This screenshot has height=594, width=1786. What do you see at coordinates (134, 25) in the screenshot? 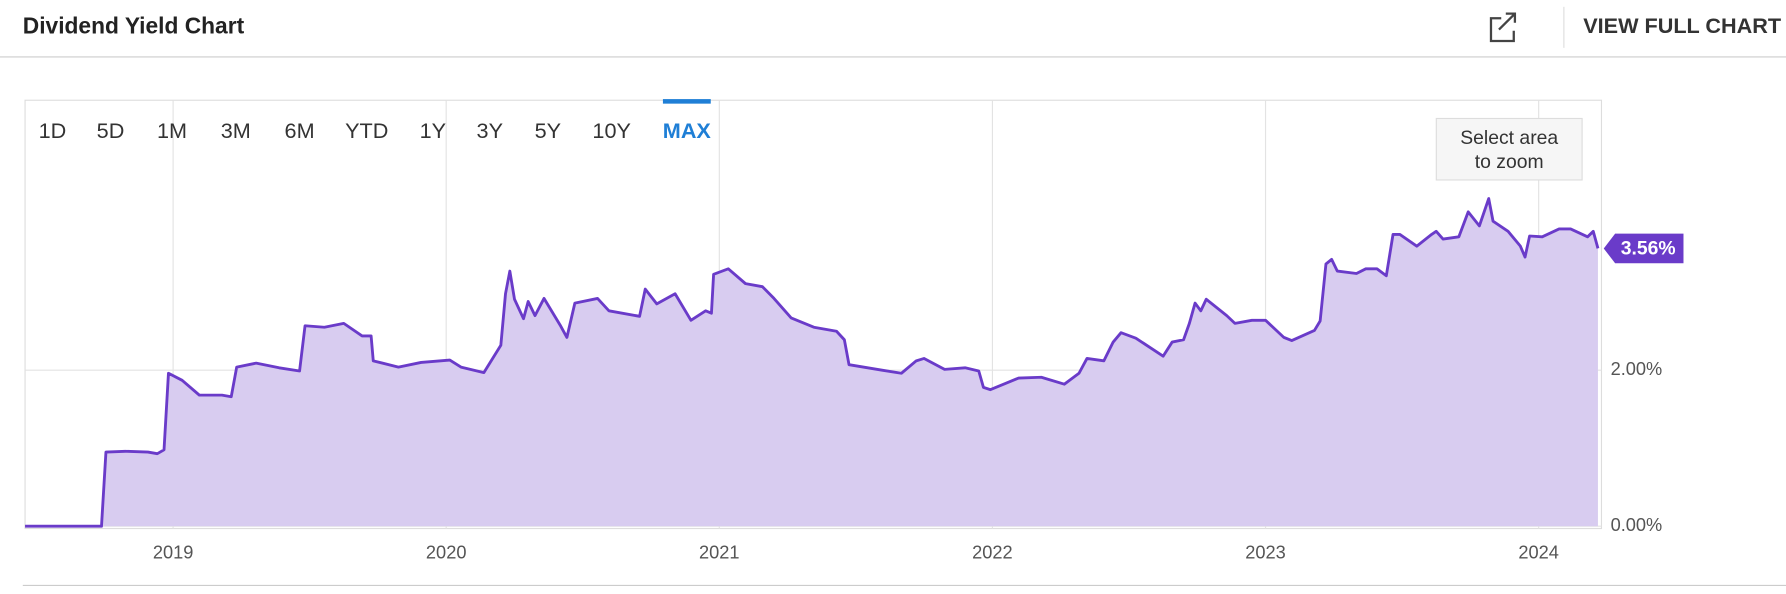
I see `page-title: Dividend Yield Chart` at bounding box center [134, 25].